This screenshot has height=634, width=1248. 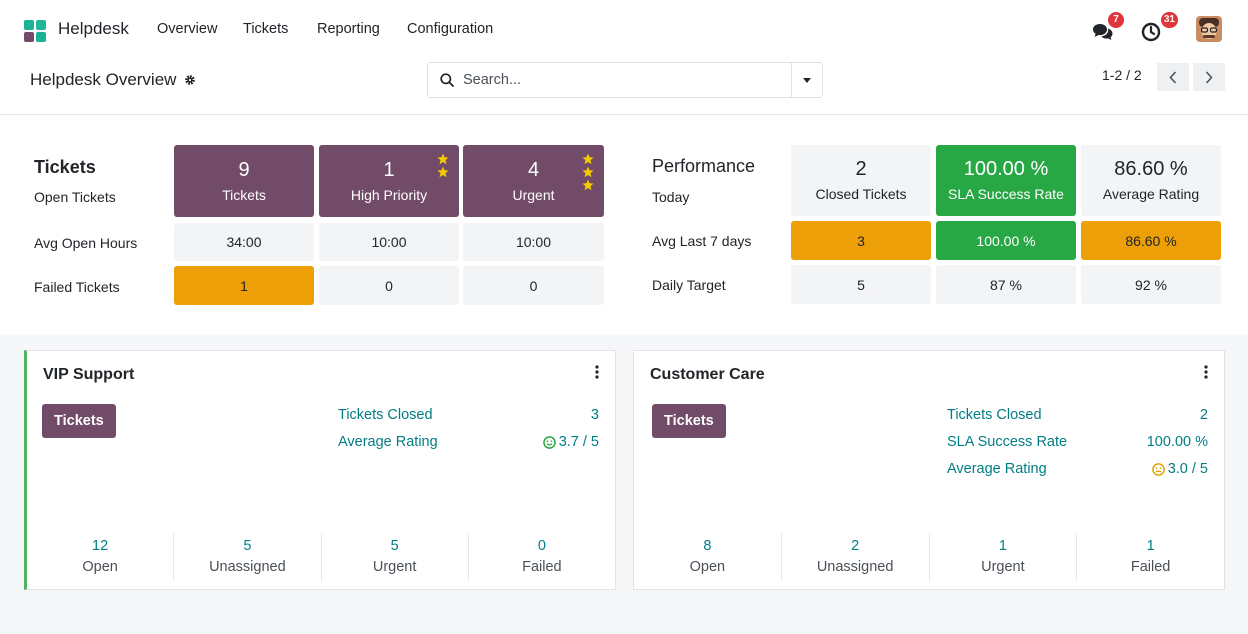 I want to click on footer-failed: 0 Failed, so click(x=542, y=557).